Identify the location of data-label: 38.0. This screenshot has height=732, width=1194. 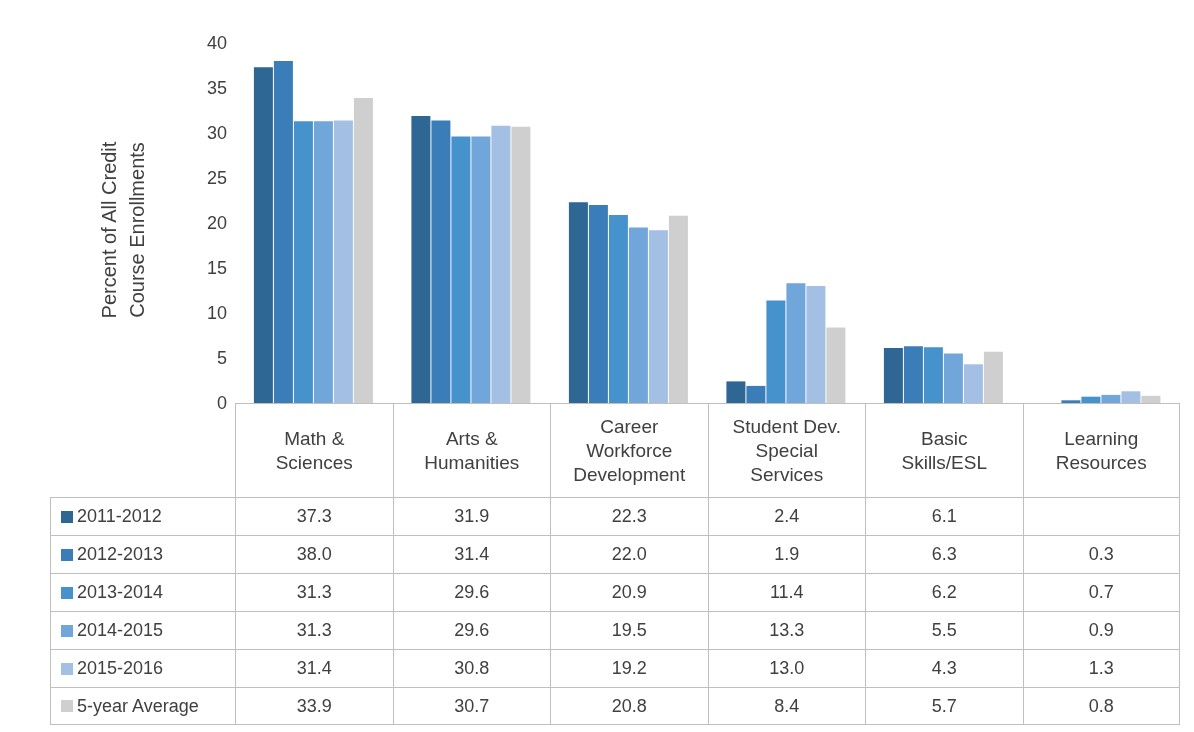
(314, 554).